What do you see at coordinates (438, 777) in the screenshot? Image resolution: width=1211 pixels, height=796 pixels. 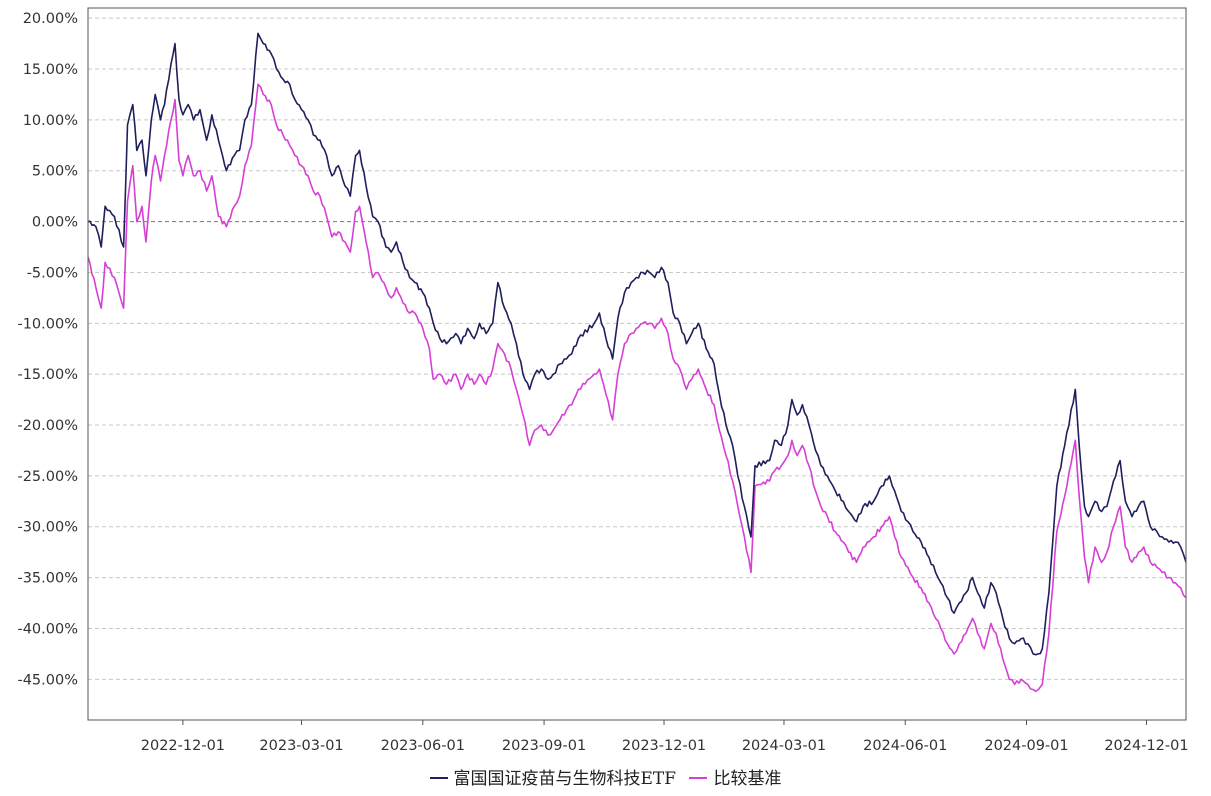 I see `legend-swatch-fund` at bounding box center [438, 777].